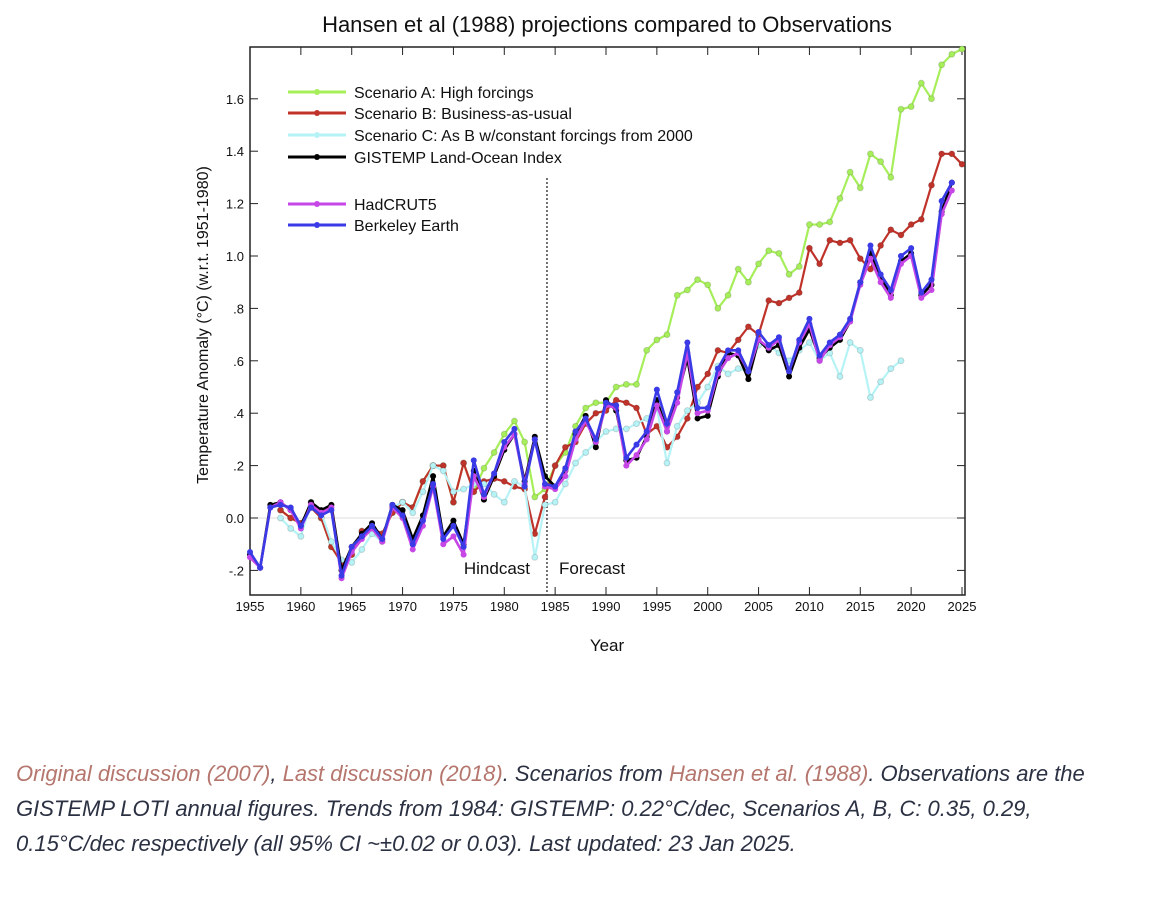 The height and width of the screenshot is (898, 1164). Describe the element at coordinates (235, 99) in the screenshot. I see `y-tick-label: 1.6` at that location.